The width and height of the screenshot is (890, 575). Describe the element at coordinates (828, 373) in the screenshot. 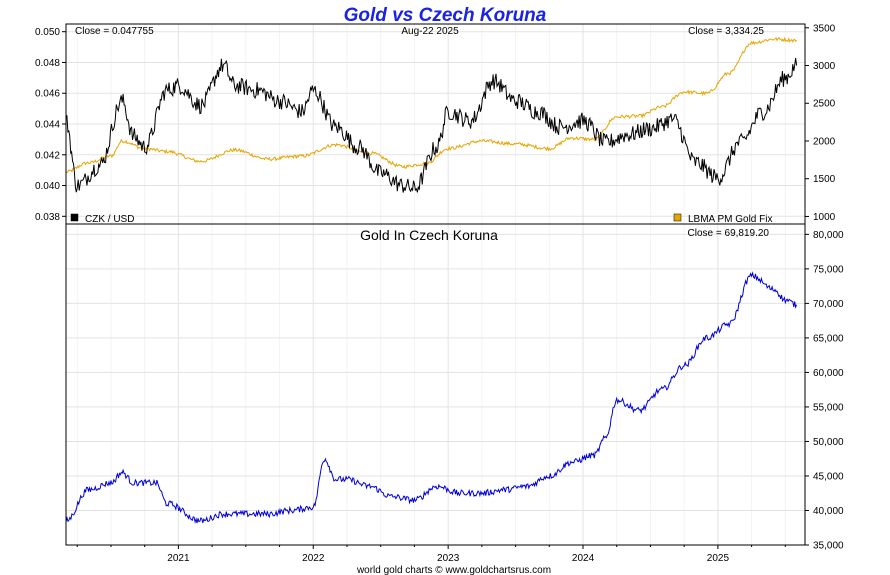

I see `y-tick-label: 60,000` at that location.